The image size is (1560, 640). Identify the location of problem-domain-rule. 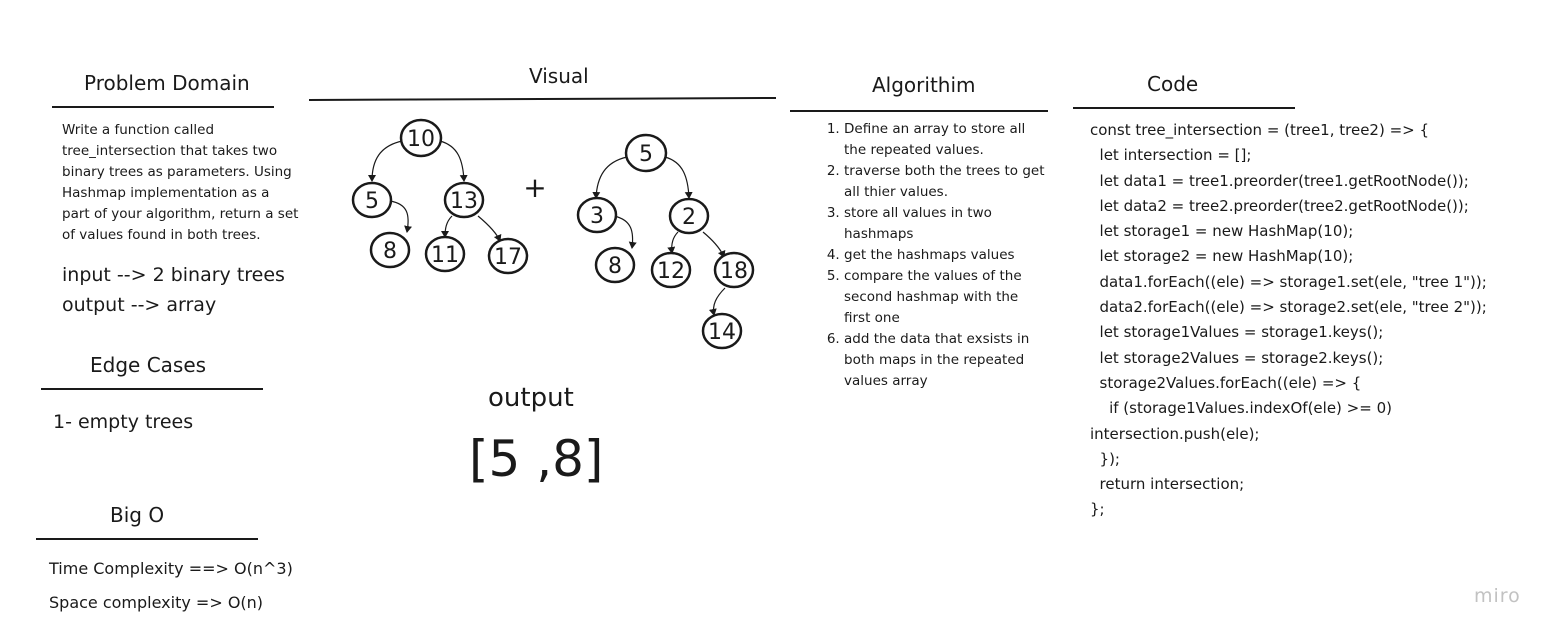
(163, 107).